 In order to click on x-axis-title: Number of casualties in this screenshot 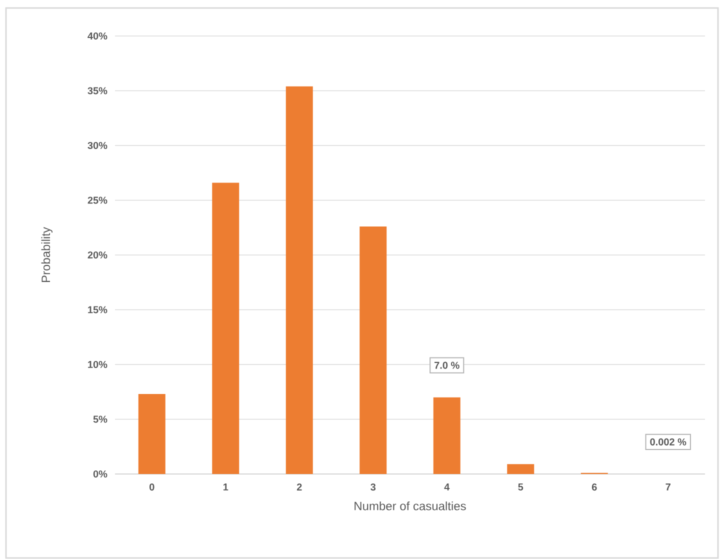, I will do `click(410, 506)`.